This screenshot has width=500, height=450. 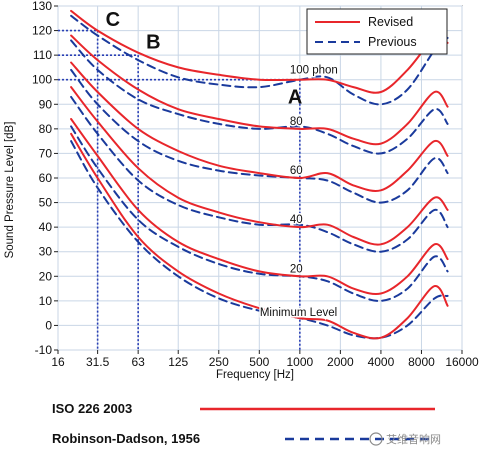 I want to click on x-tick-label: 63, so click(x=138, y=362).